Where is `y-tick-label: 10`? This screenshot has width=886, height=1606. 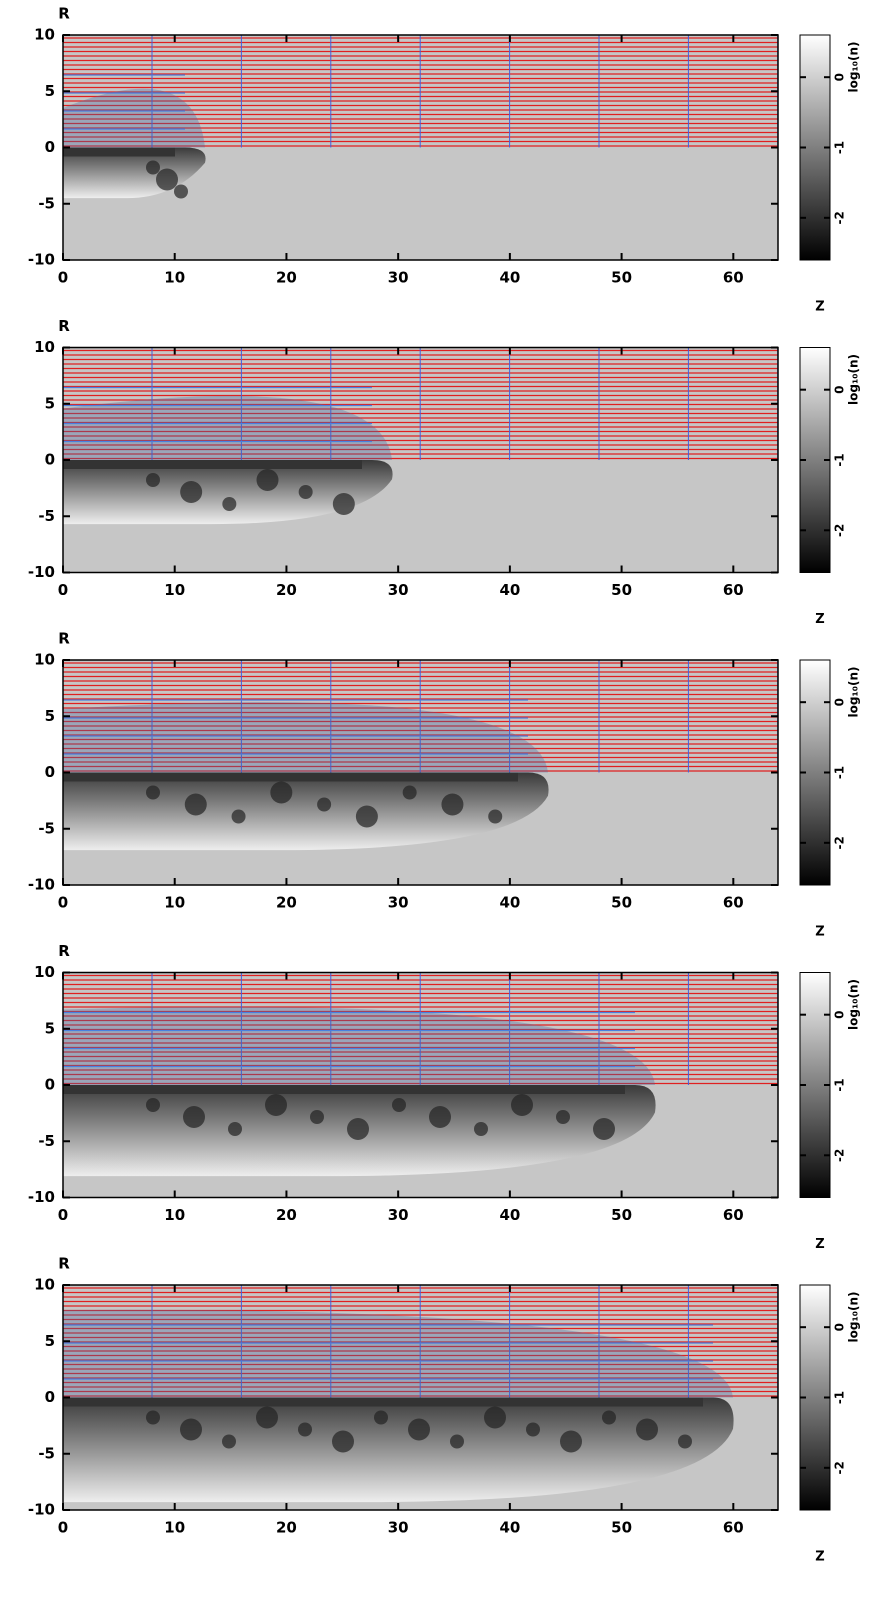
y-tick-label: 10 is located at coordinates (44, 35).